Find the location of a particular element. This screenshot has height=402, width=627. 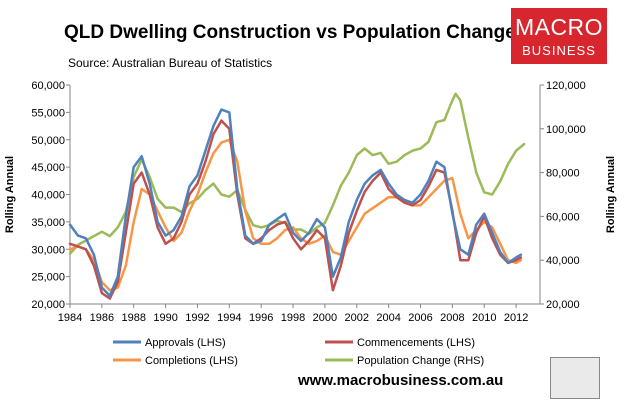

y-tick-label-left: 25,000 is located at coordinates (48, 278).